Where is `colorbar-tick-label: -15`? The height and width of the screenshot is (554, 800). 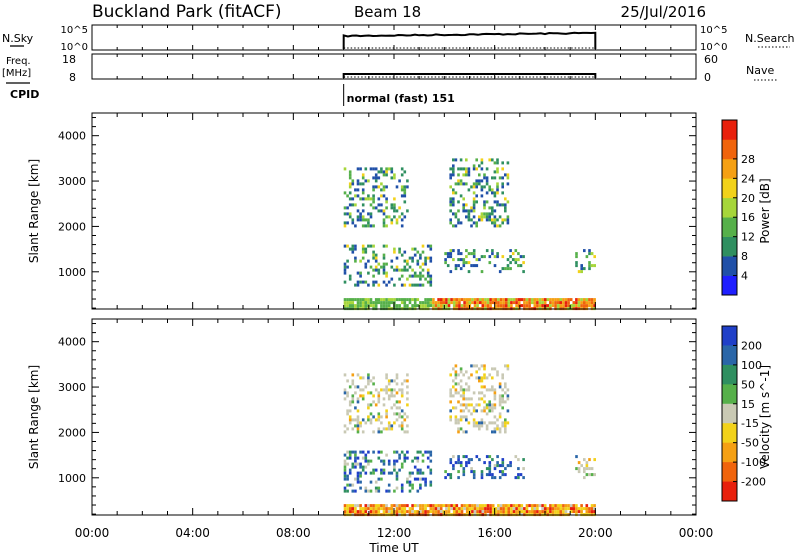 colorbar-tick-label: -15 is located at coordinates (750, 423).